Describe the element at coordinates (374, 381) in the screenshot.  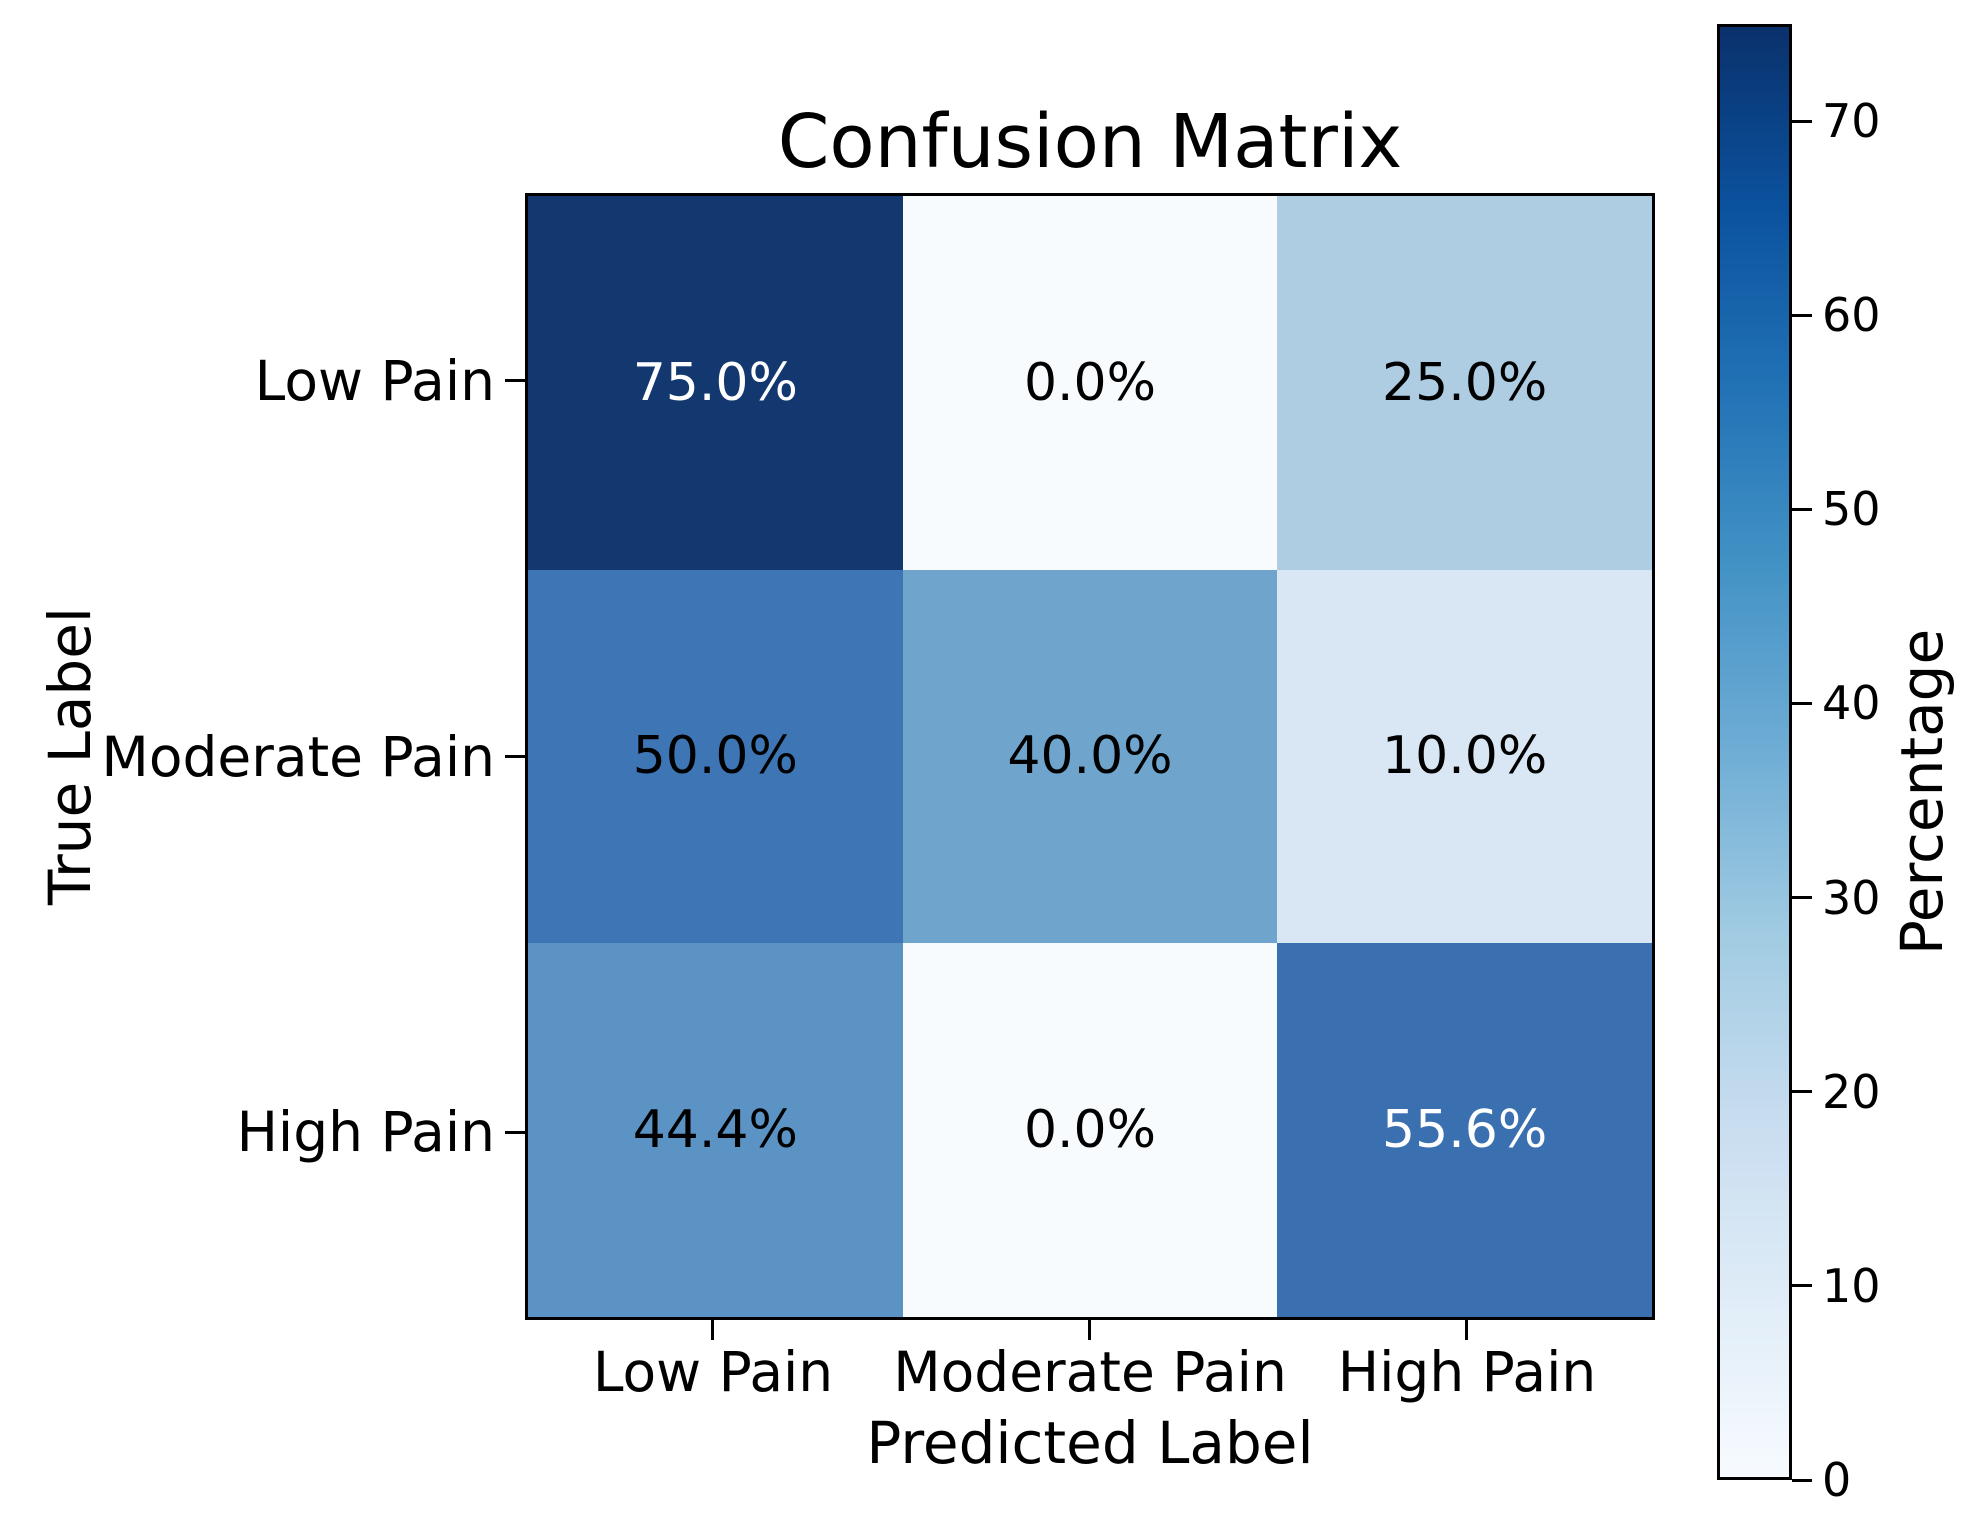
I see `y-tick-label: Low Pain` at that location.